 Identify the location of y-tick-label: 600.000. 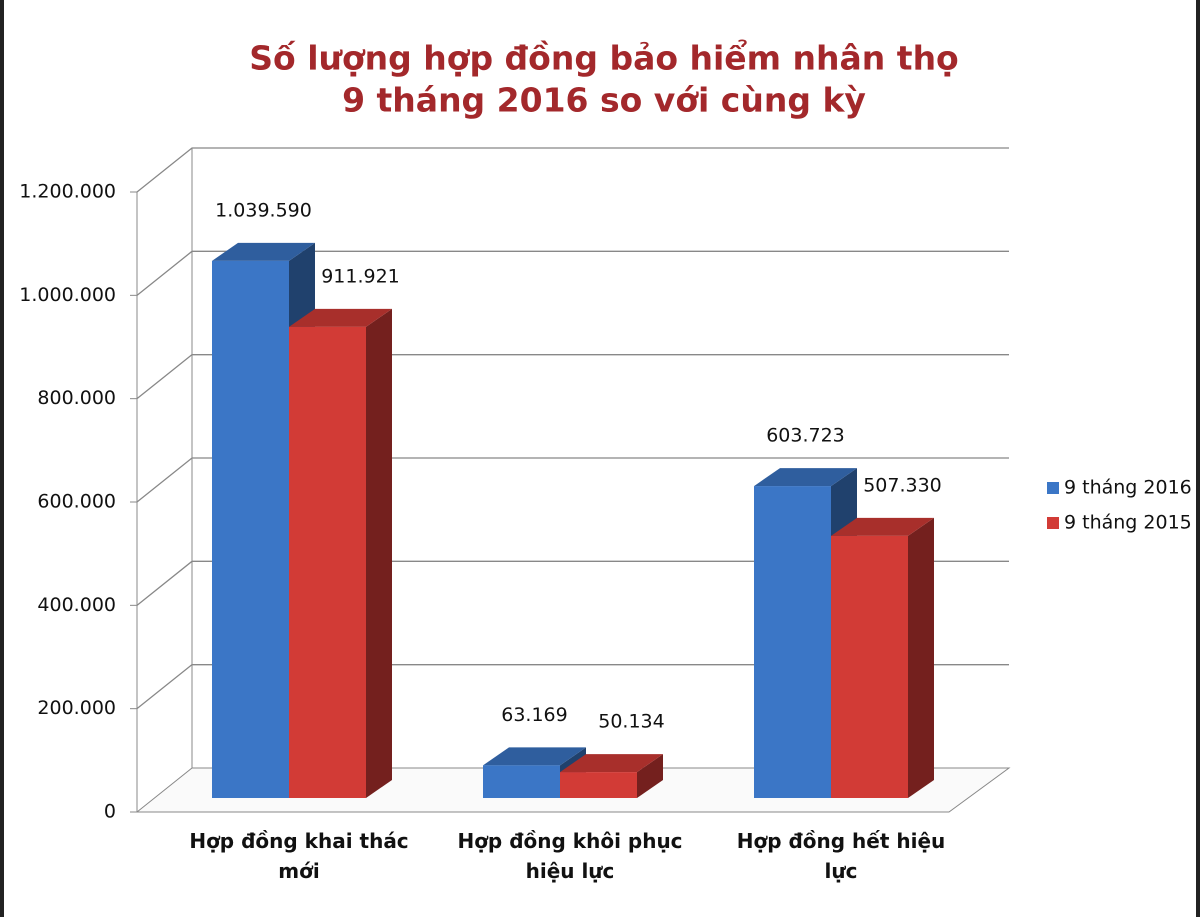
(76, 502).